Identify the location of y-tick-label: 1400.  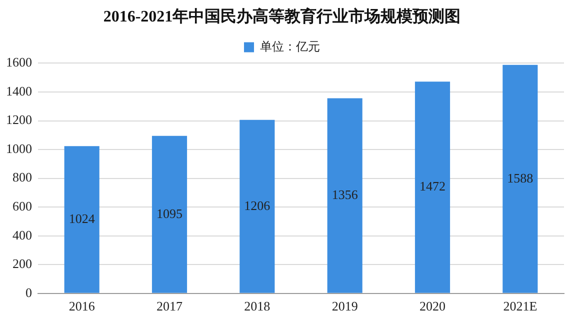
(19, 90).